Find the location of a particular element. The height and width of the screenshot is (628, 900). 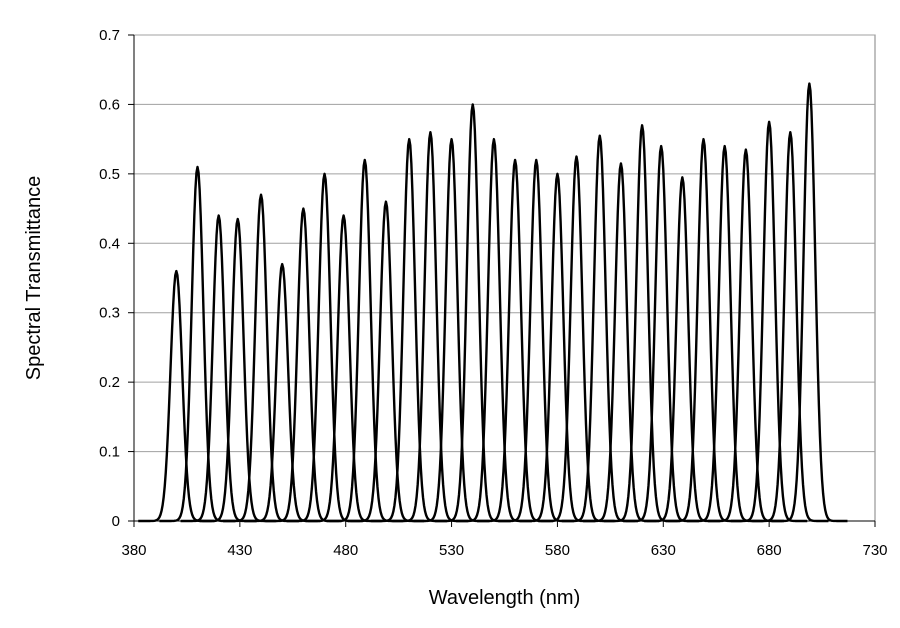

y-tick-label: 0.2 is located at coordinates (109, 382).